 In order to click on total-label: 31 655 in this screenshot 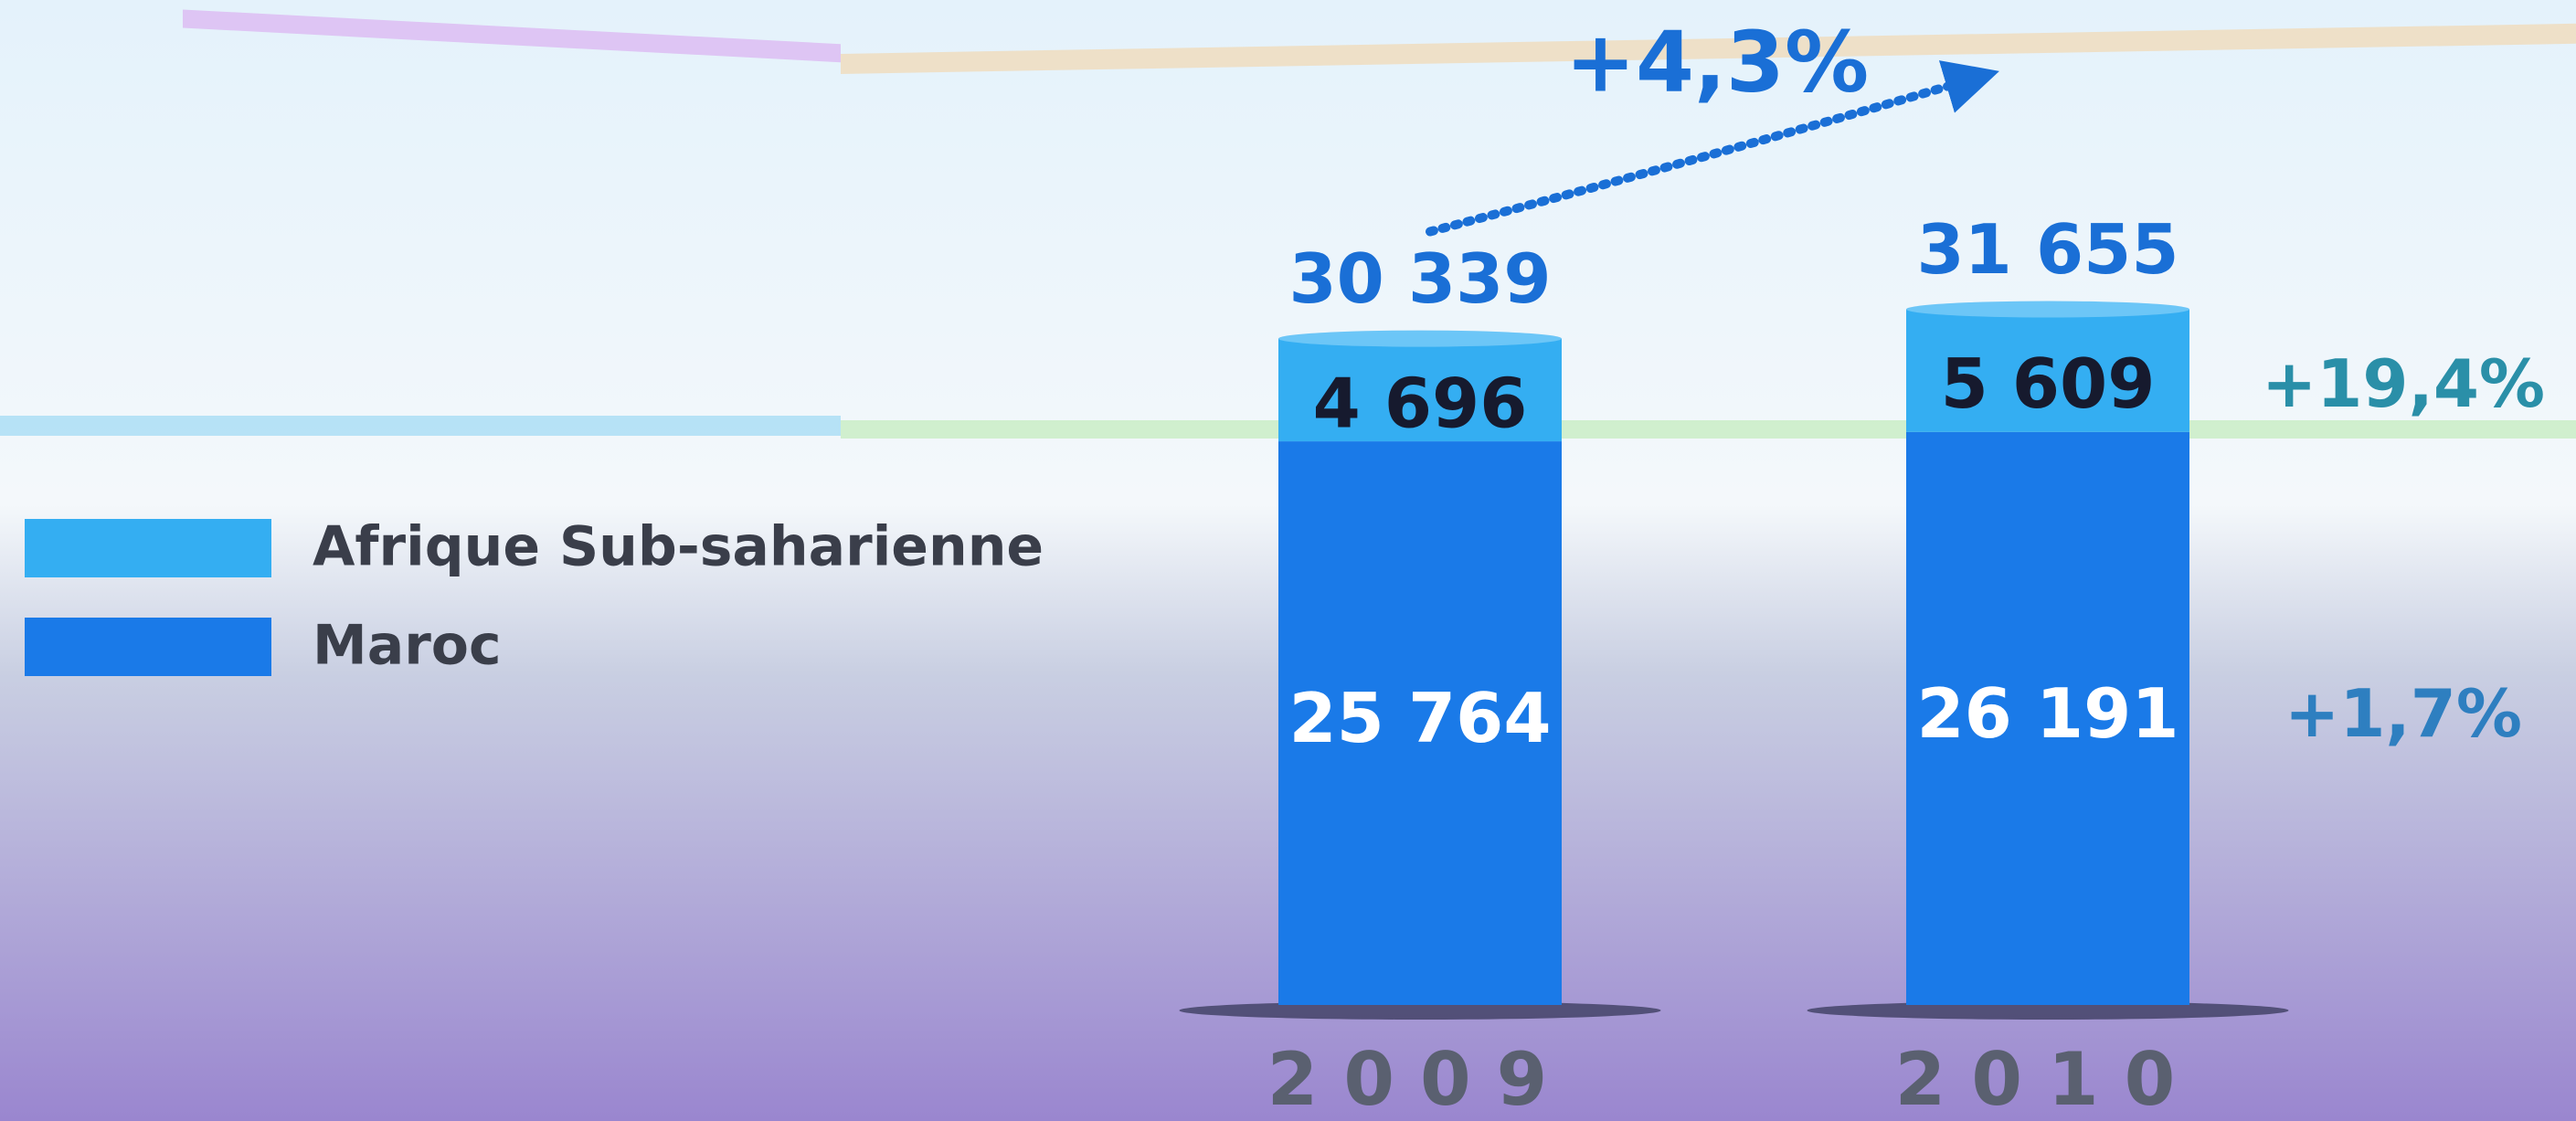, I will do `click(2047, 250)`.